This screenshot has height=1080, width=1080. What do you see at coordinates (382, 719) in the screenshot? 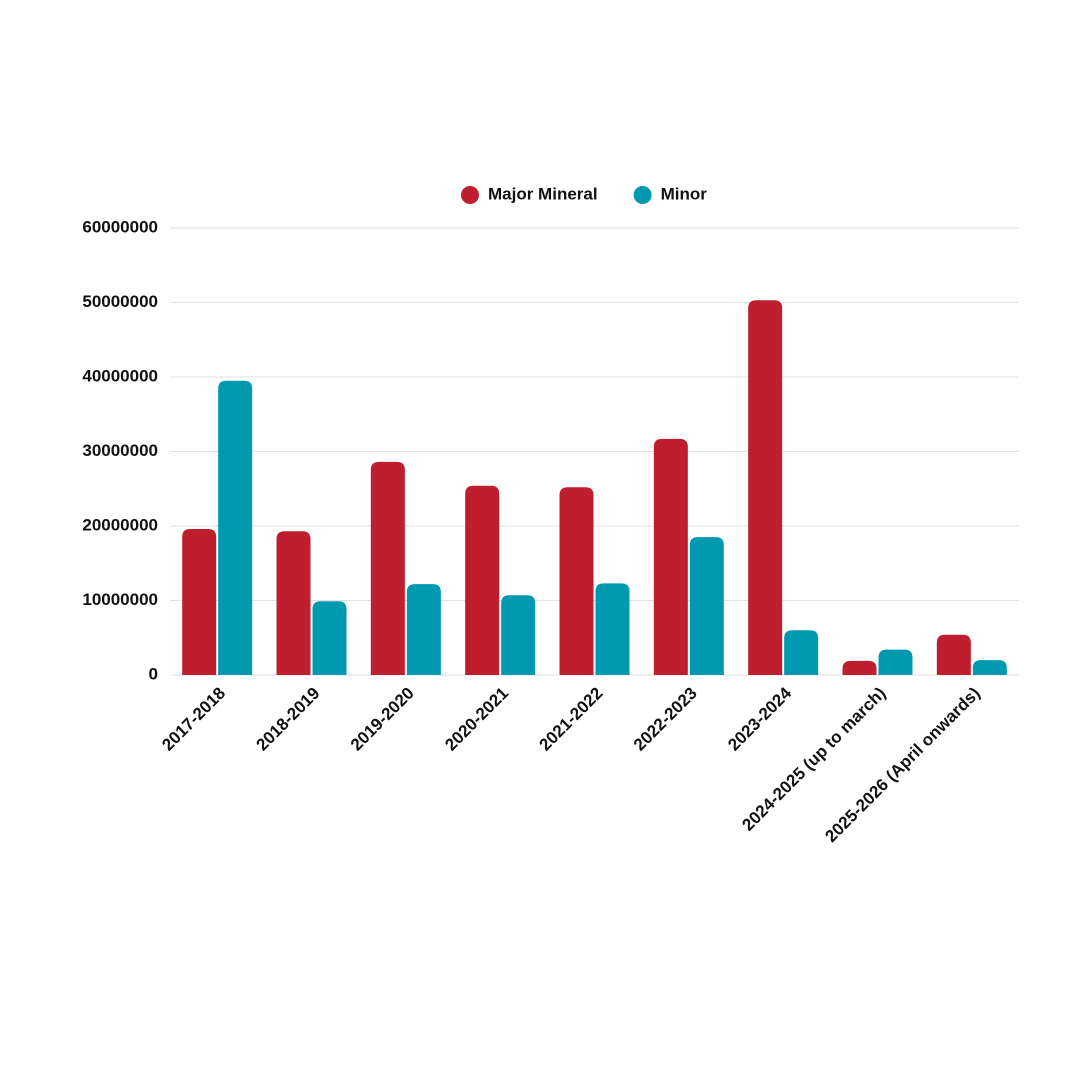
I see `x-tick-label: 2019-2020` at bounding box center [382, 719].